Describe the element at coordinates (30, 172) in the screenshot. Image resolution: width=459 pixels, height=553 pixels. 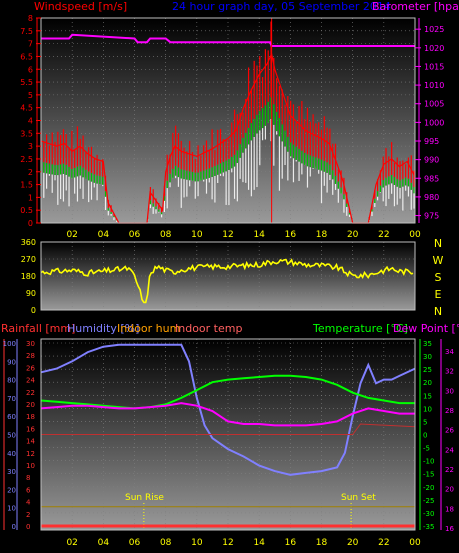
I see `wind-y-tick-label: 2` at that location.